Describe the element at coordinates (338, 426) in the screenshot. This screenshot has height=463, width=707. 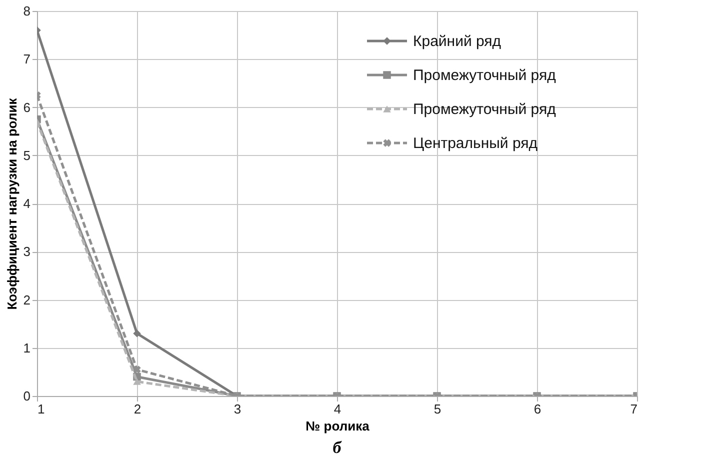
I see `x-axis-title: № ролика` at that location.